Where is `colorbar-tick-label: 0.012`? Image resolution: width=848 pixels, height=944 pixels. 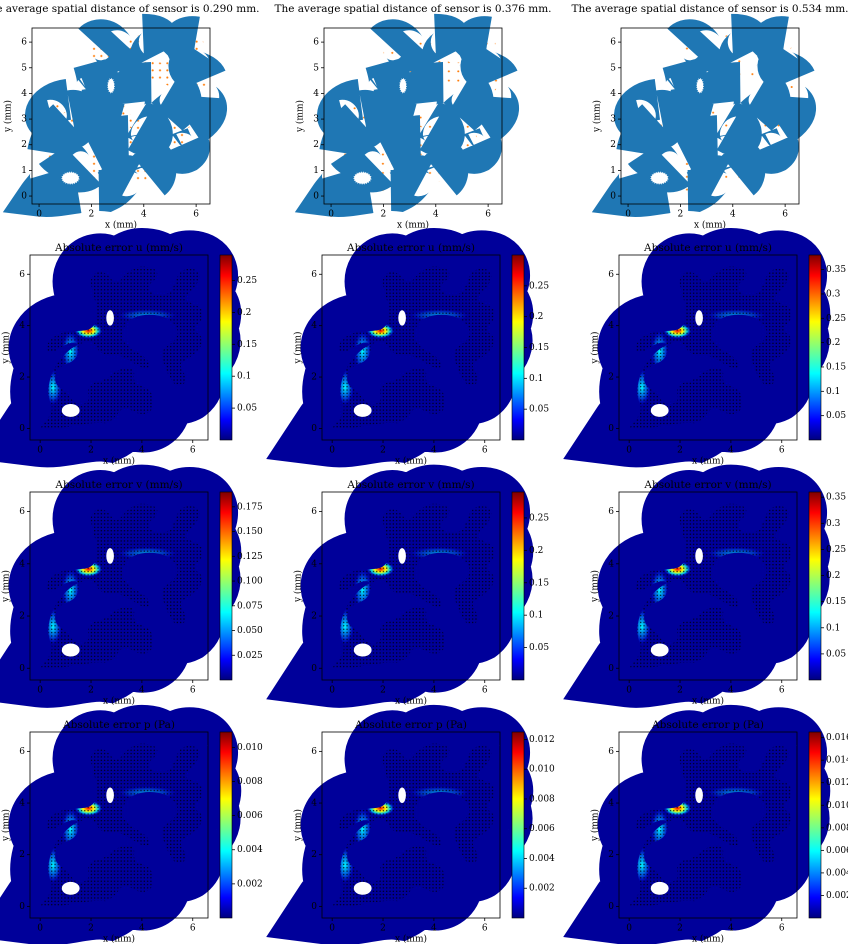
colorbar-tick-label: 0.012 is located at coordinates (837, 783).